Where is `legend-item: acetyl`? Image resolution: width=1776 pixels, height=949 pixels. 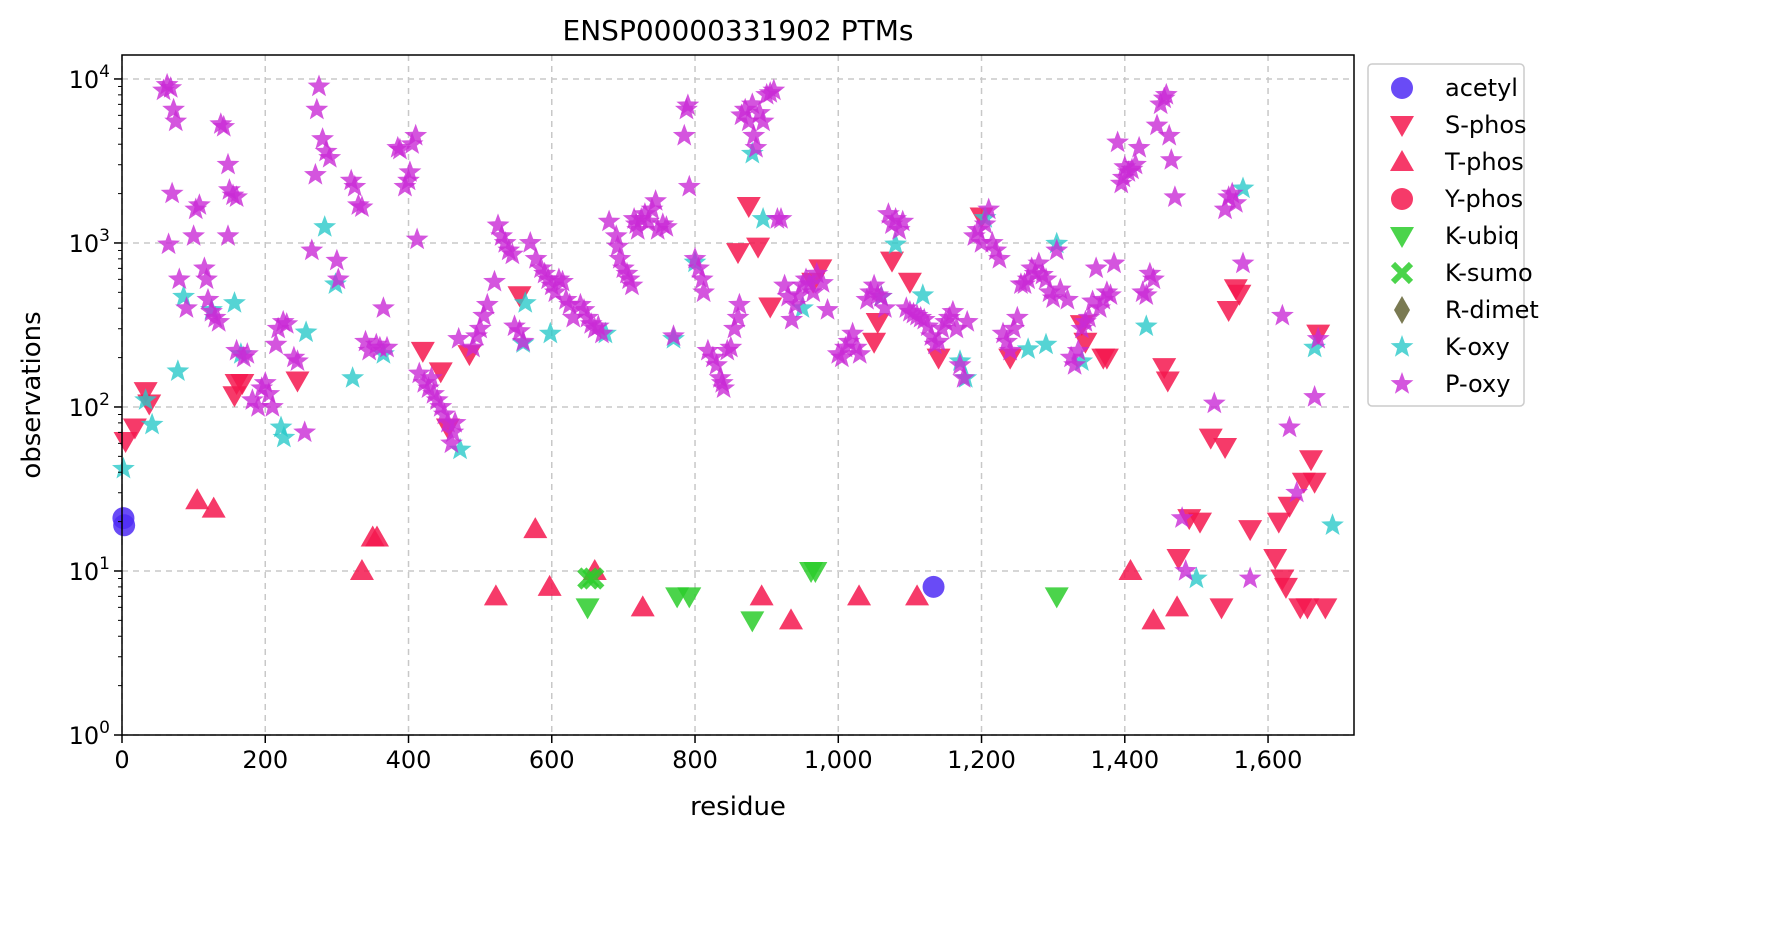
legend-item: acetyl is located at coordinates (1454, 88).